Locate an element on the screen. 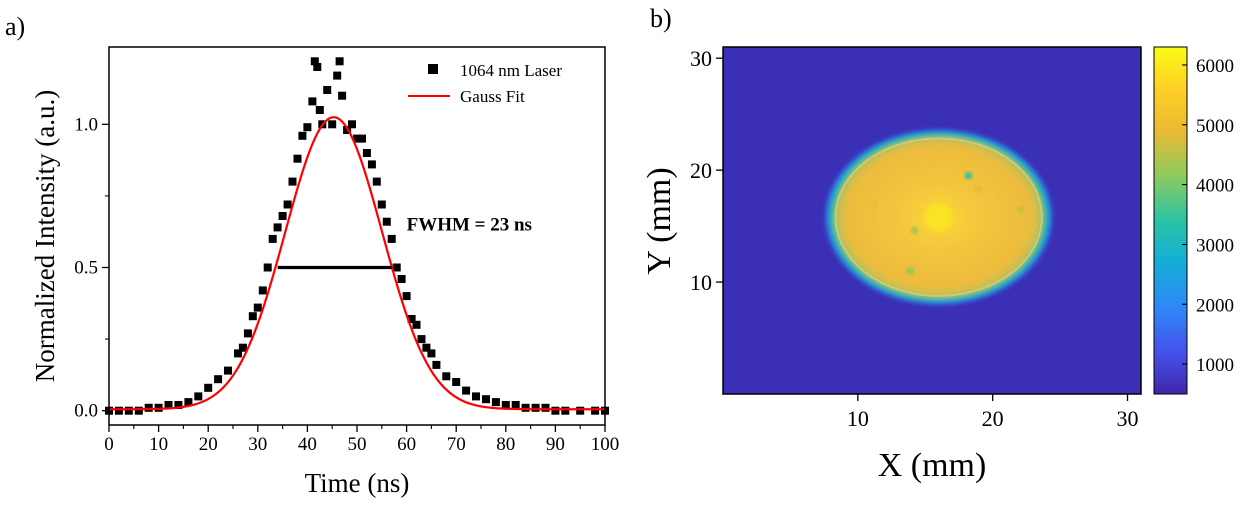  colorbar-tick-label: 4000 is located at coordinates (1215, 186).